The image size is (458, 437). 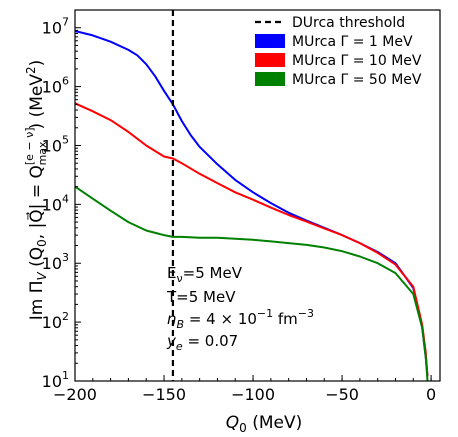 I want to click on legend-label-gamma-1: MUrca Γ = 1 MeV, so click(x=352, y=42).